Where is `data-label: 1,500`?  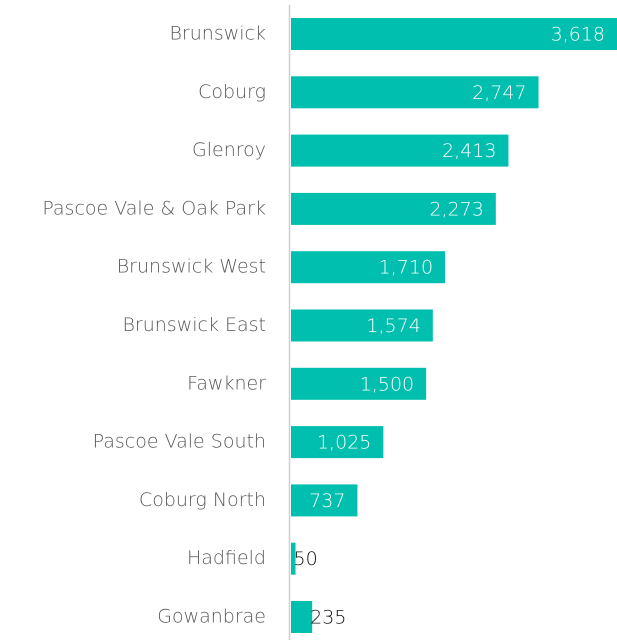
data-label: 1,500 is located at coordinates (387, 384).